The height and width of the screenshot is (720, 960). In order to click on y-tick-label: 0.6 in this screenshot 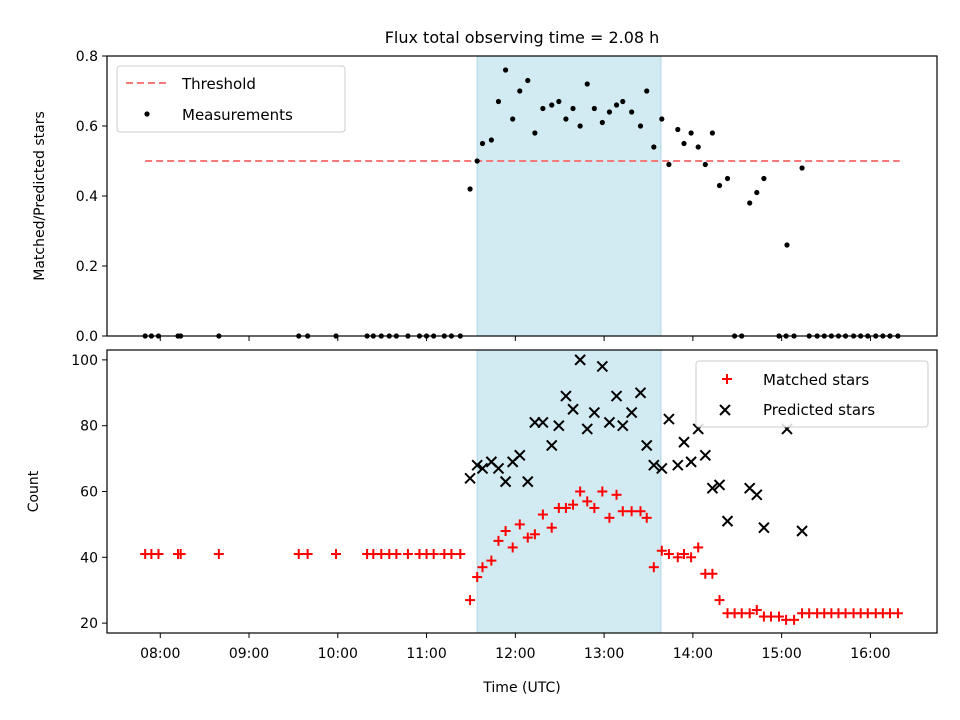, I will do `click(87, 127)`.